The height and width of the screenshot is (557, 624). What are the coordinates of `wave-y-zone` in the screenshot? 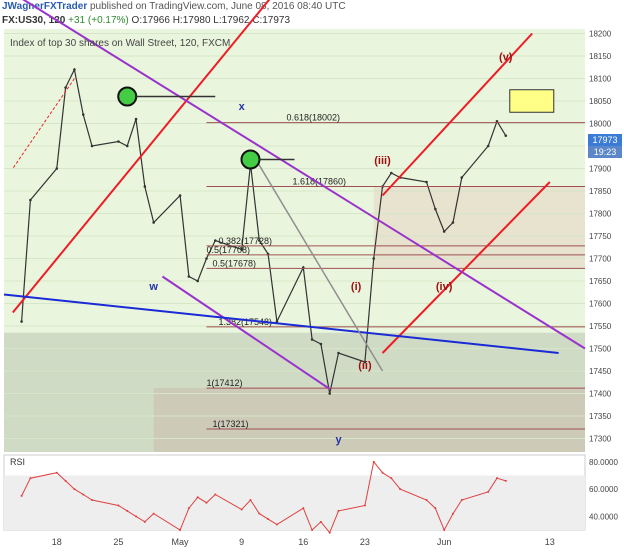 It's located at (369, 420).